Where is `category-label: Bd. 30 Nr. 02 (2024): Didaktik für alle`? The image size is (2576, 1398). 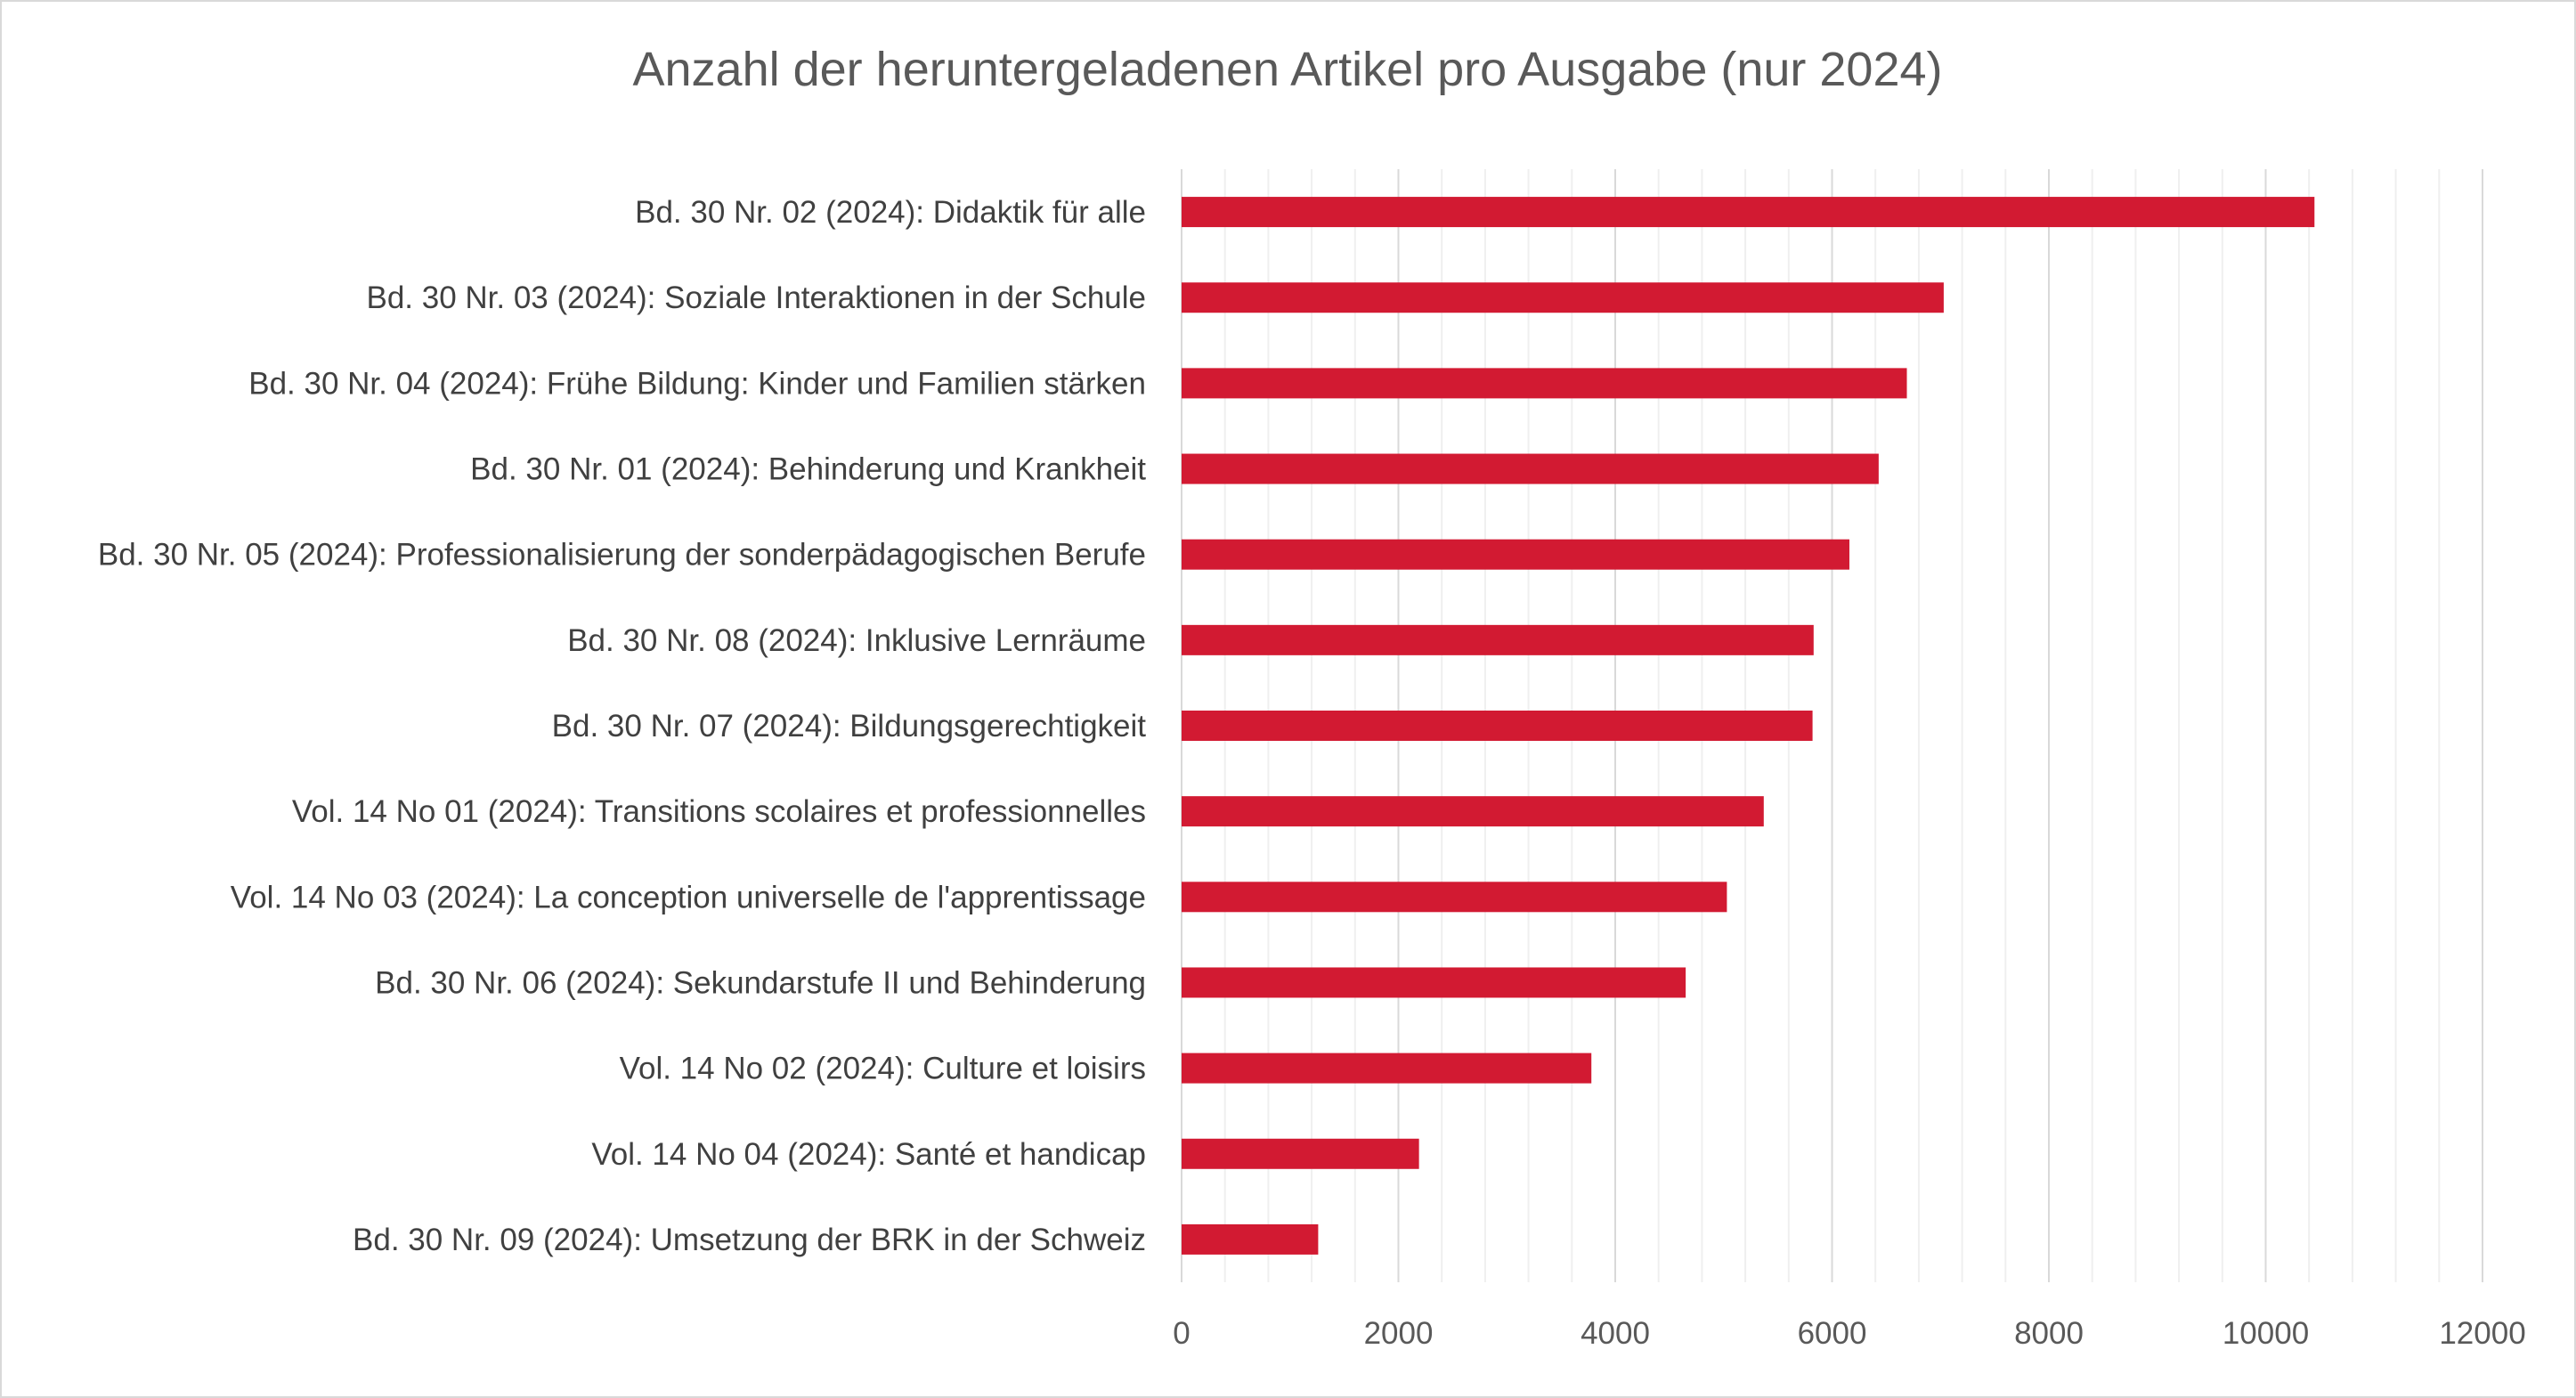
category-label: Bd. 30 Nr. 02 (2024): Didaktik für alle is located at coordinates (890, 212).